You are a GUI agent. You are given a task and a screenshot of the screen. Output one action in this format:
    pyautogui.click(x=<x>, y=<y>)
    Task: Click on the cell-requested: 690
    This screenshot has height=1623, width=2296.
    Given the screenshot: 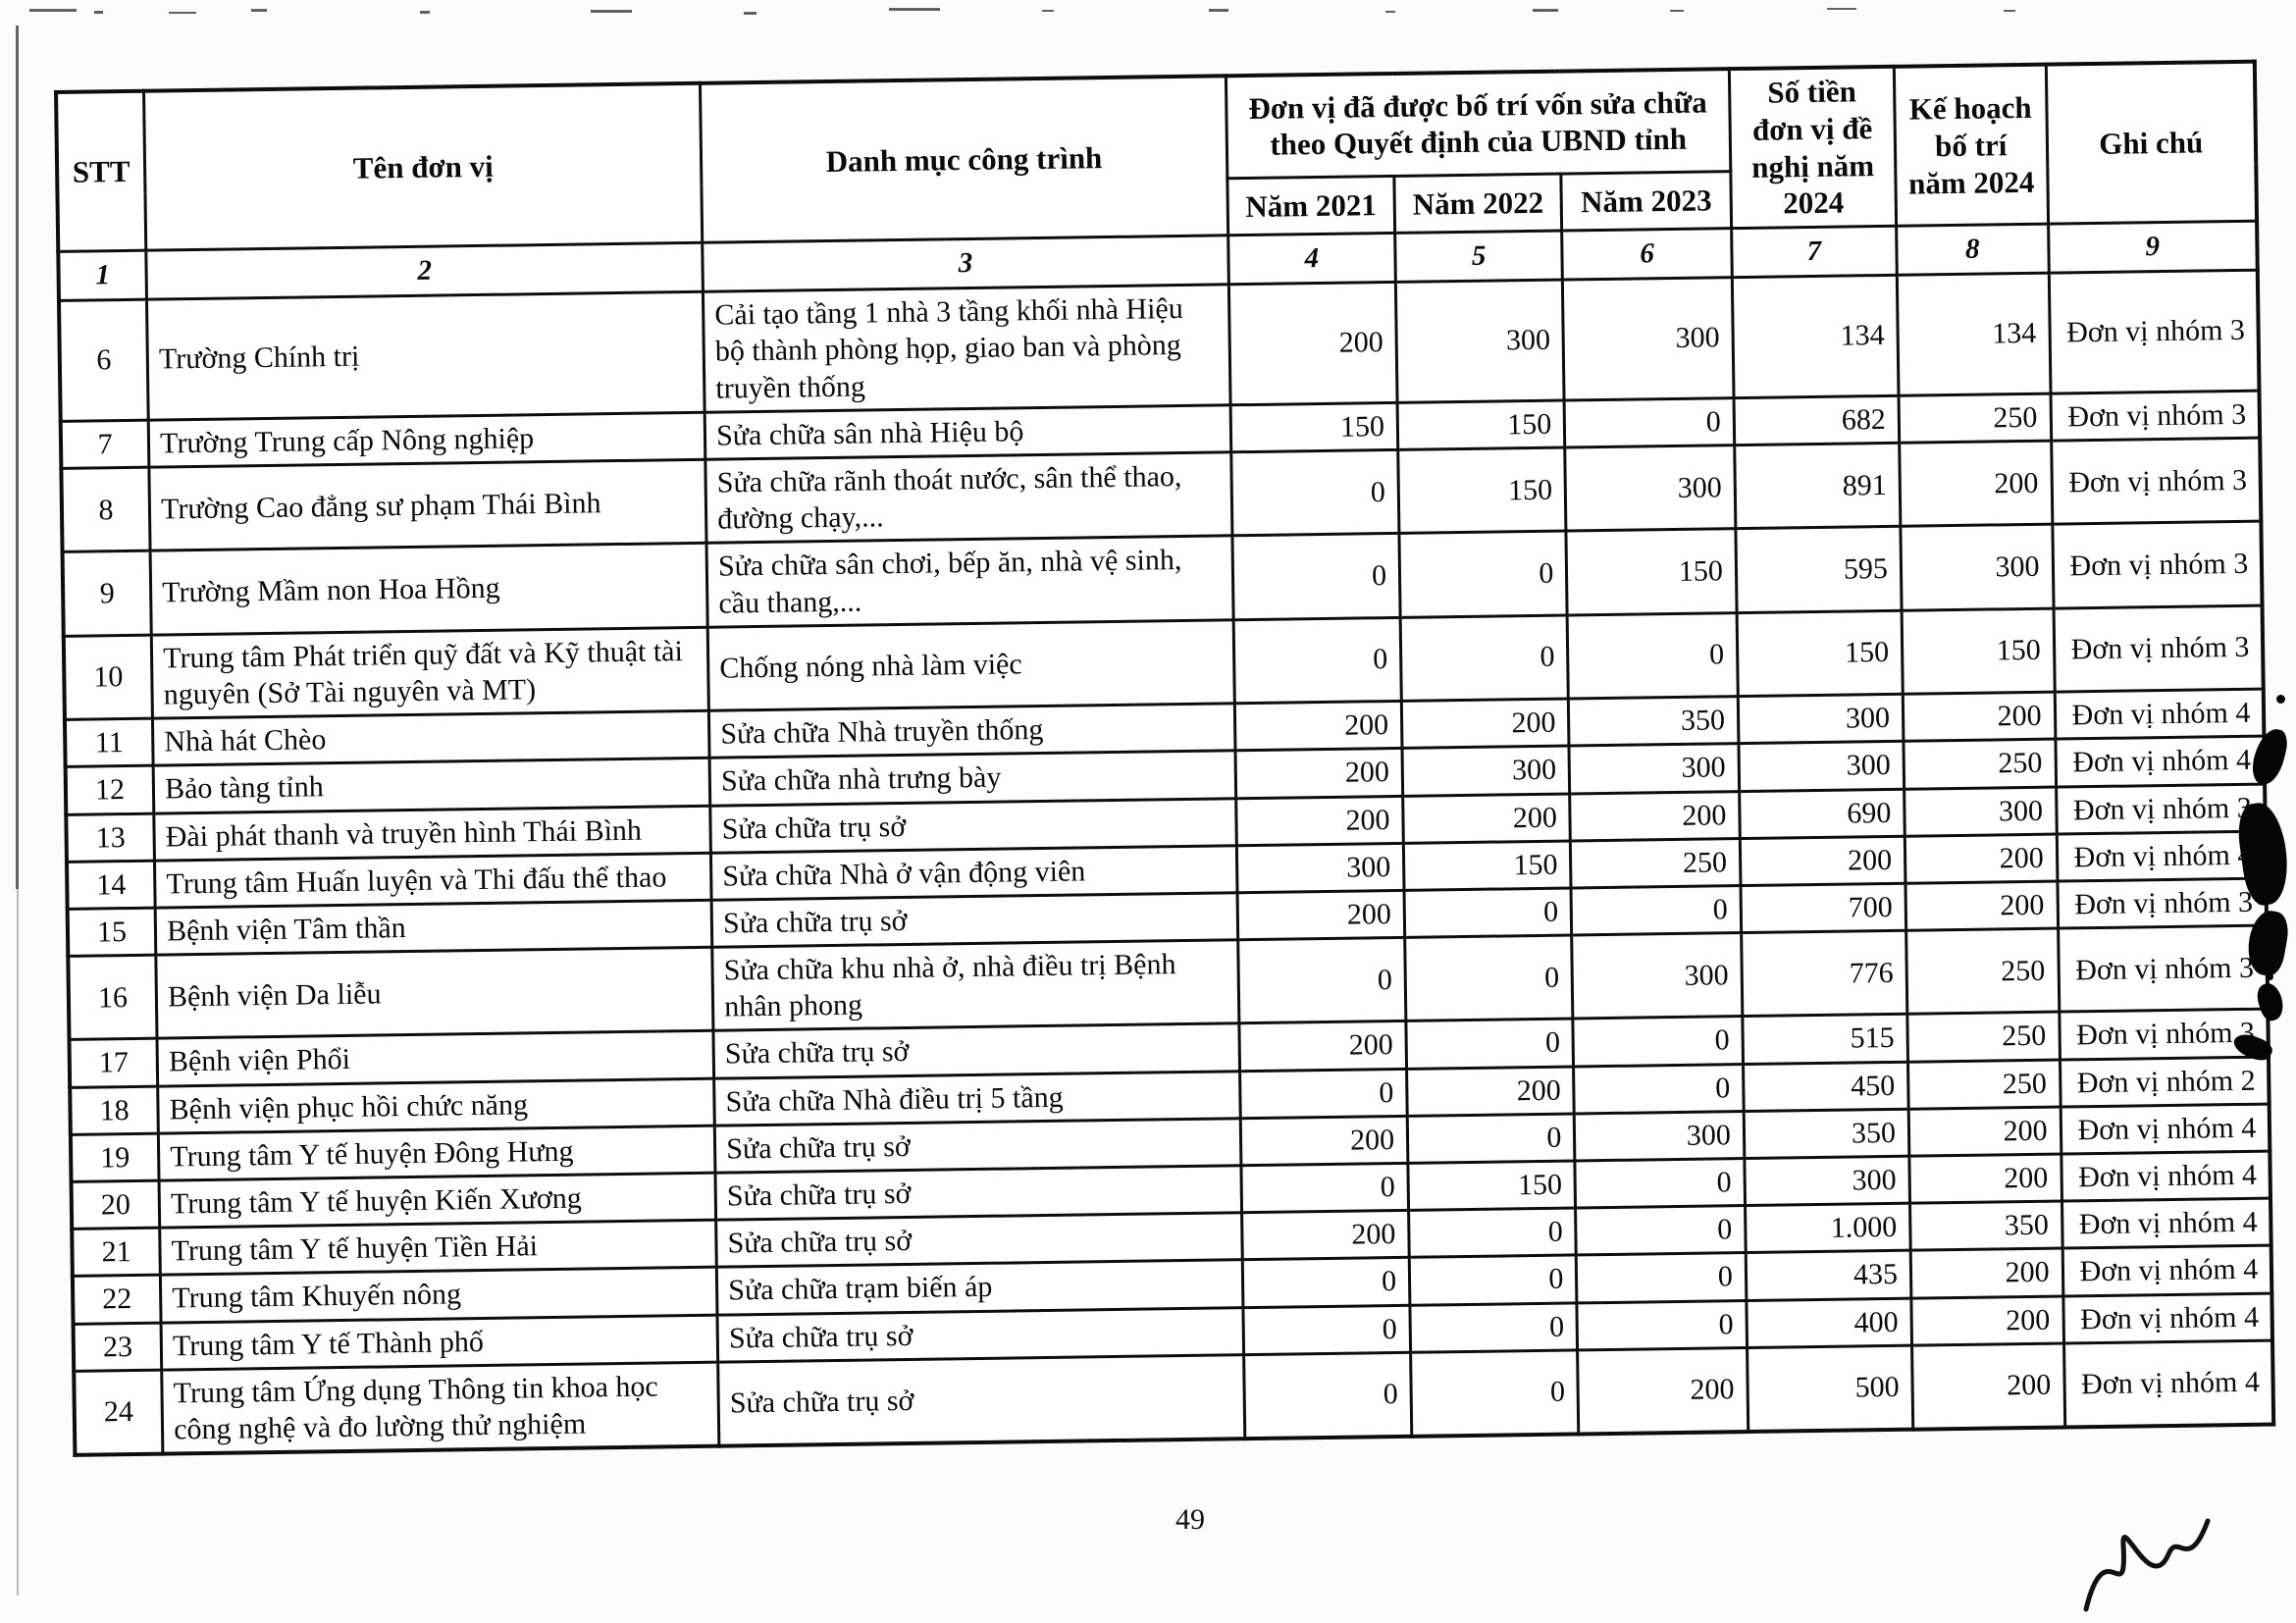 What is the action you would take?
    pyautogui.click(x=1822, y=813)
    